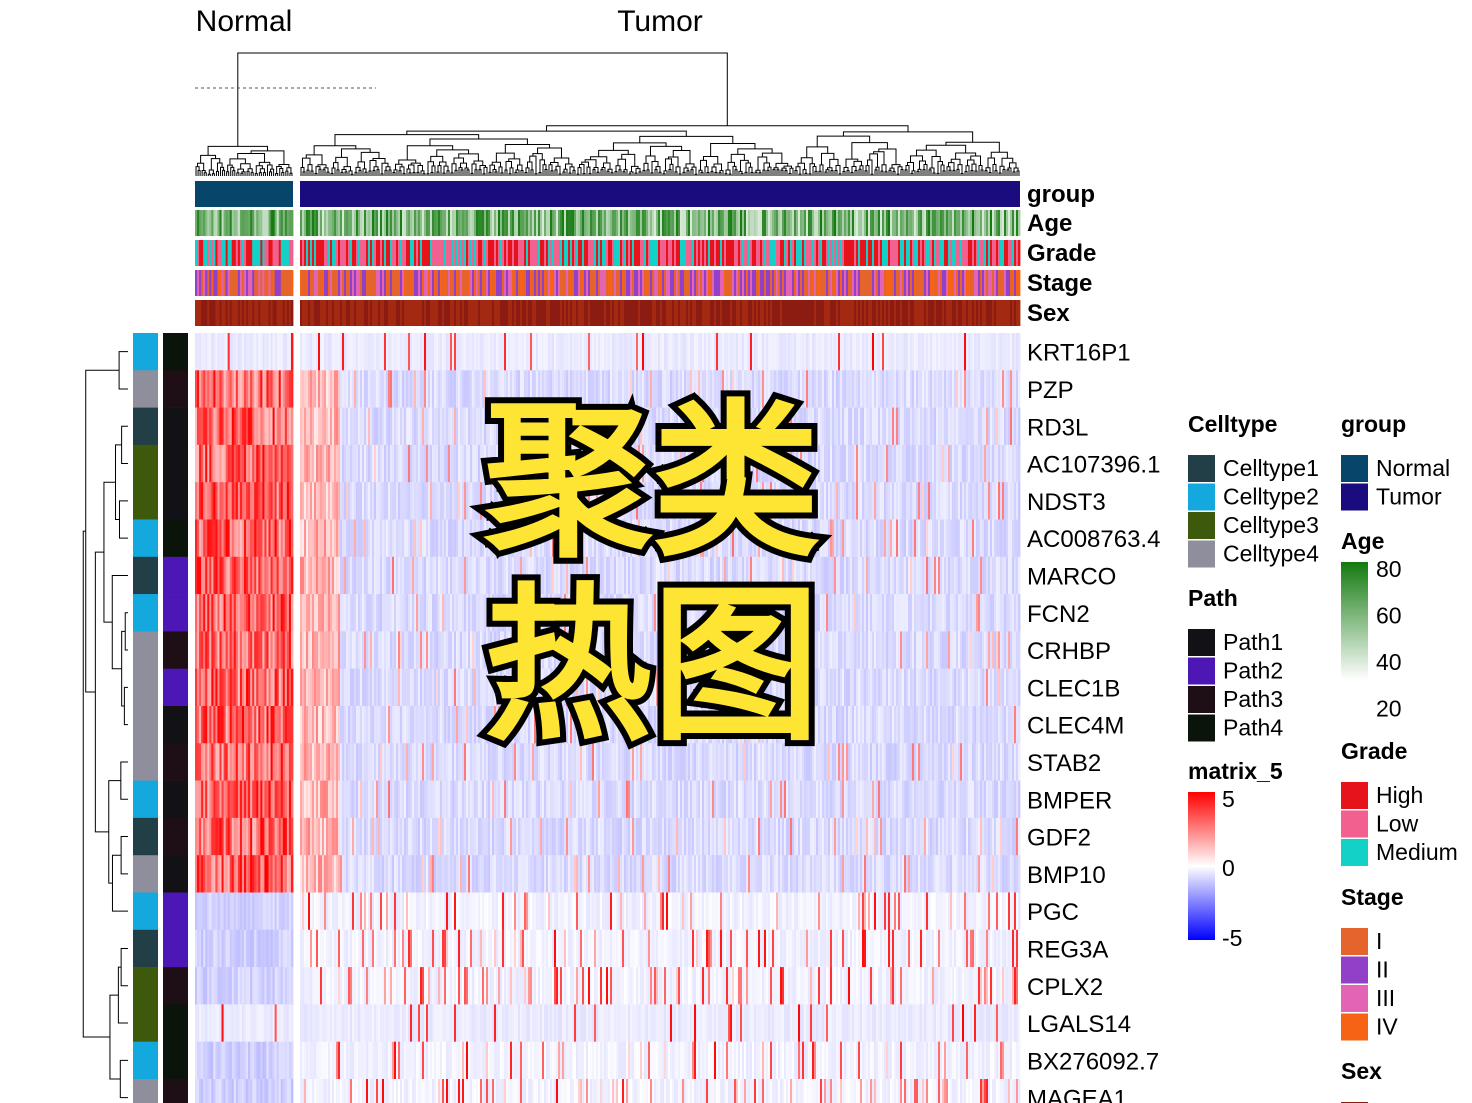  Describe the element at coordinates (1059, 283) in the screenshot. I see `anno-name-stage: Stage` at that location.